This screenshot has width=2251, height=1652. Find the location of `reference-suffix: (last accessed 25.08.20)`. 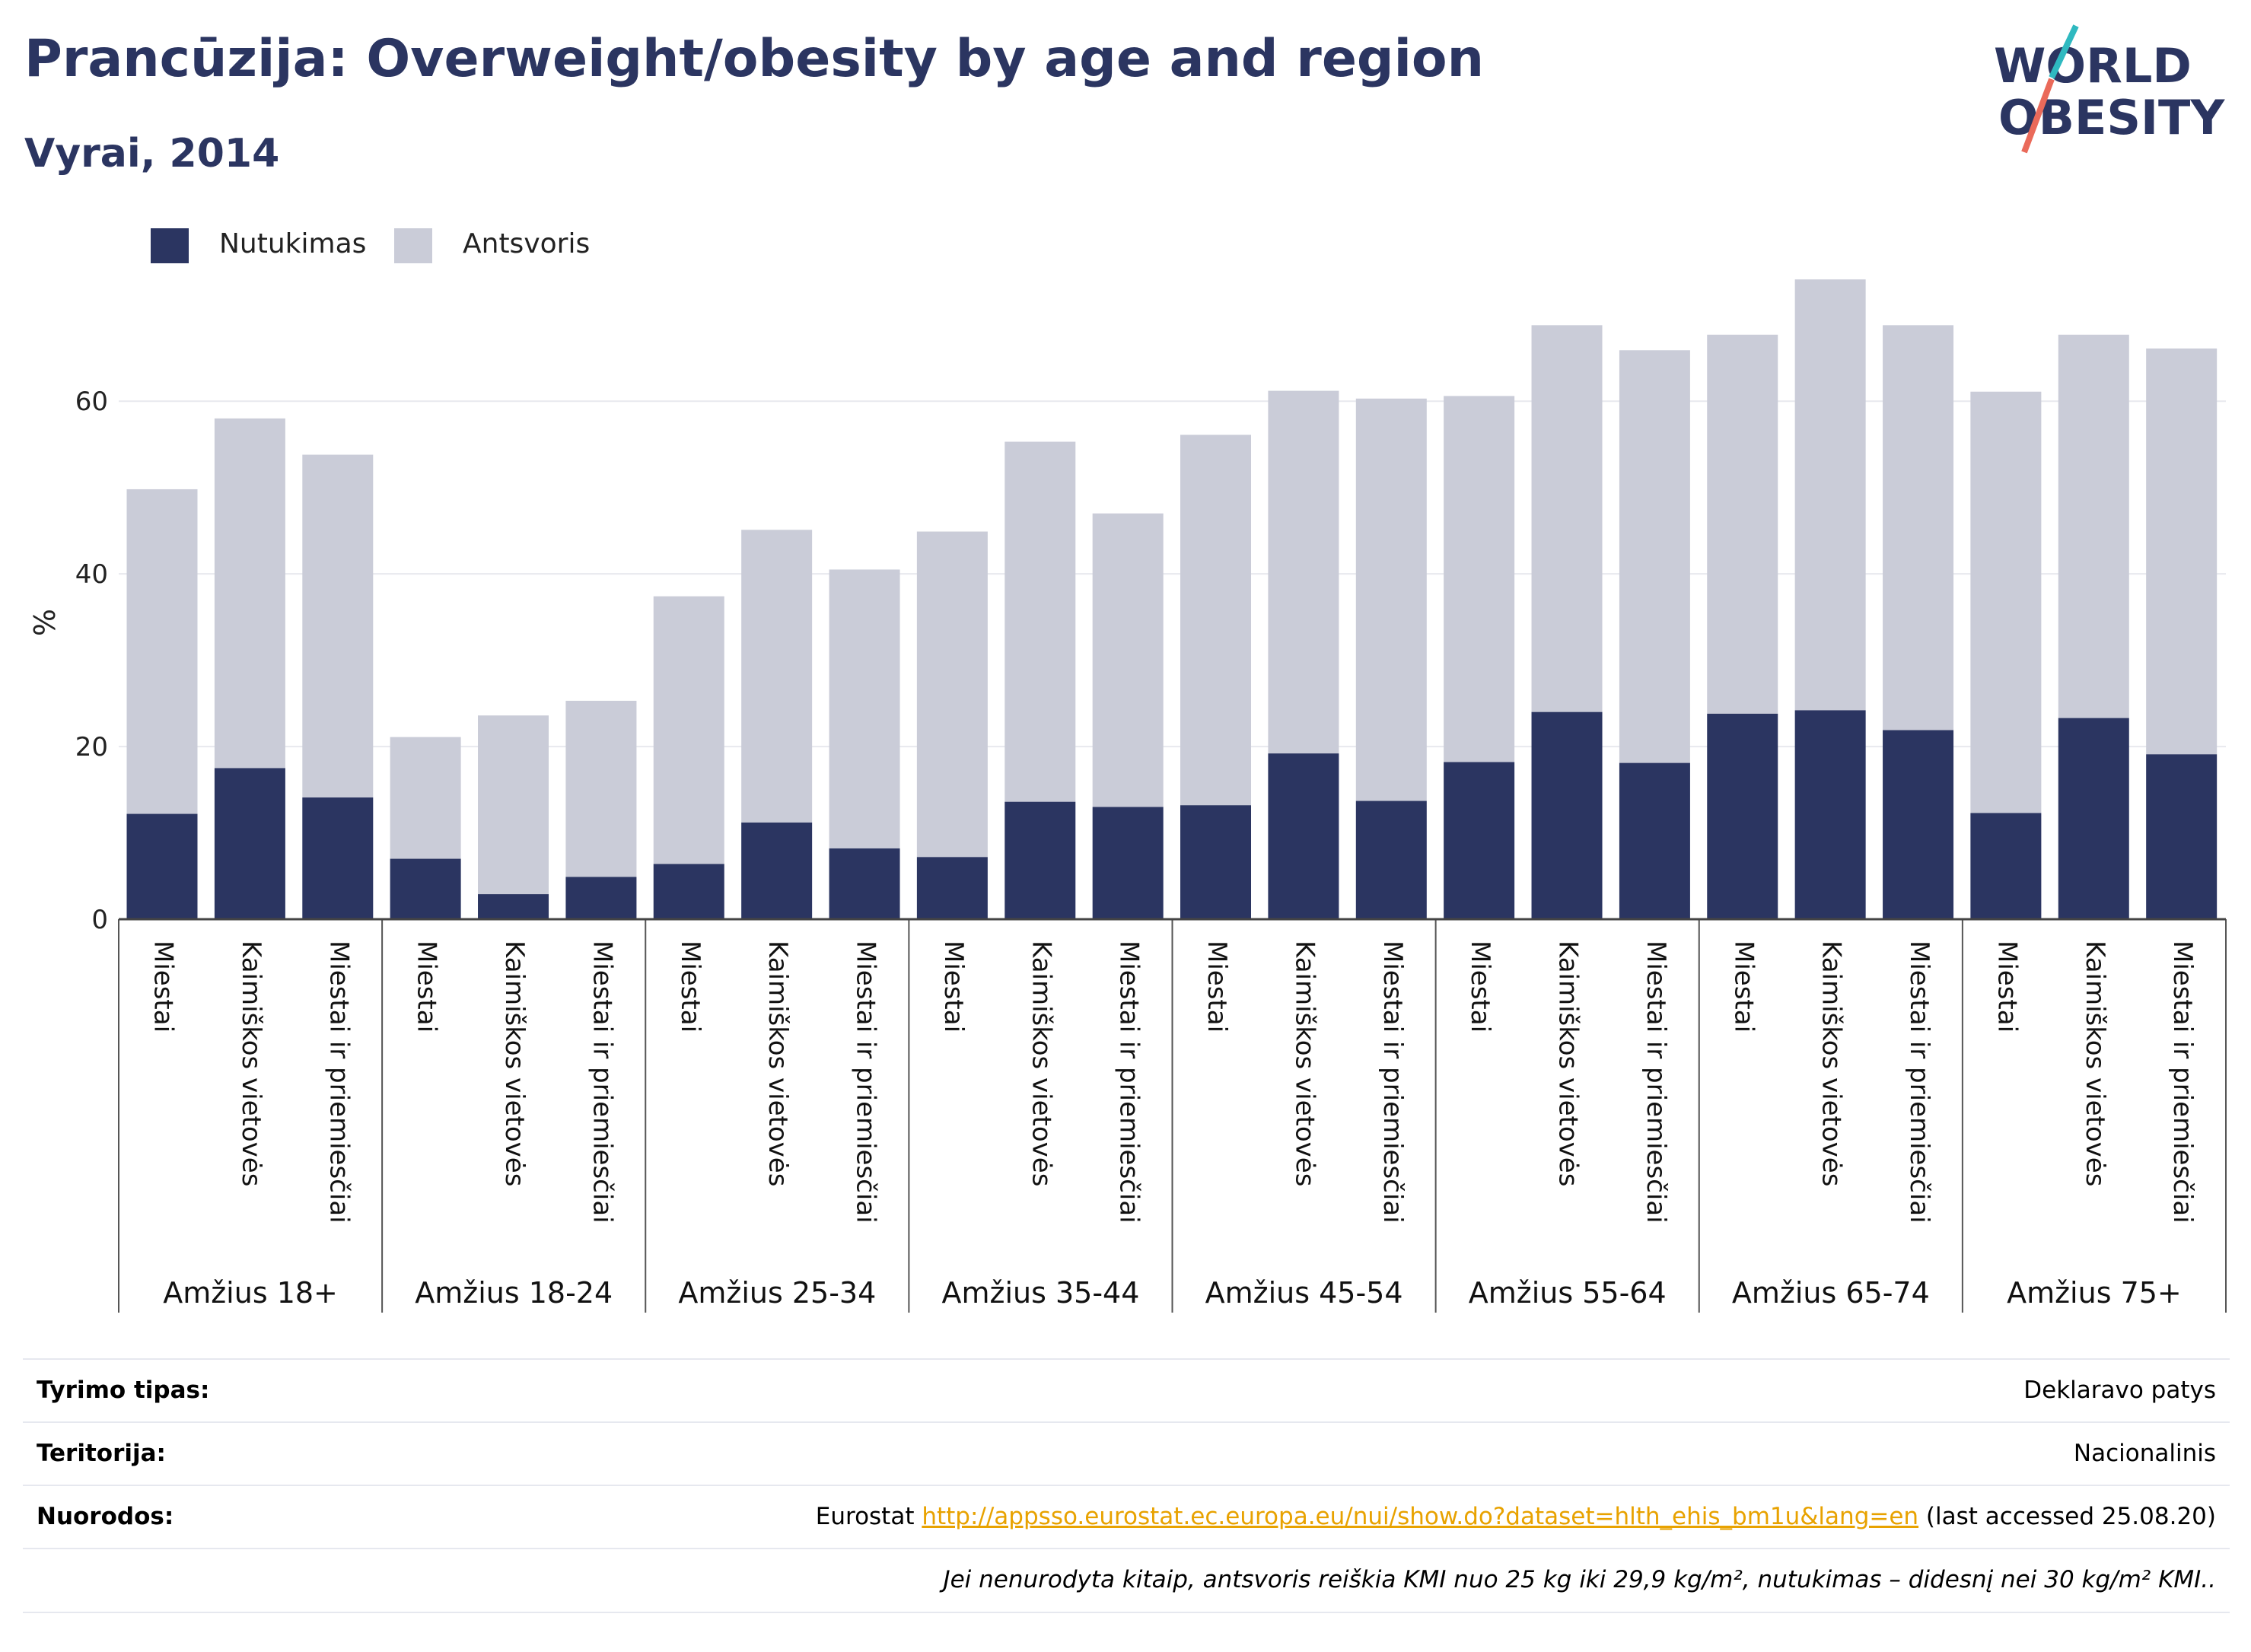

reference-suffix: (last accessed 25.08.20) is located at coordinates (2067, 1516).